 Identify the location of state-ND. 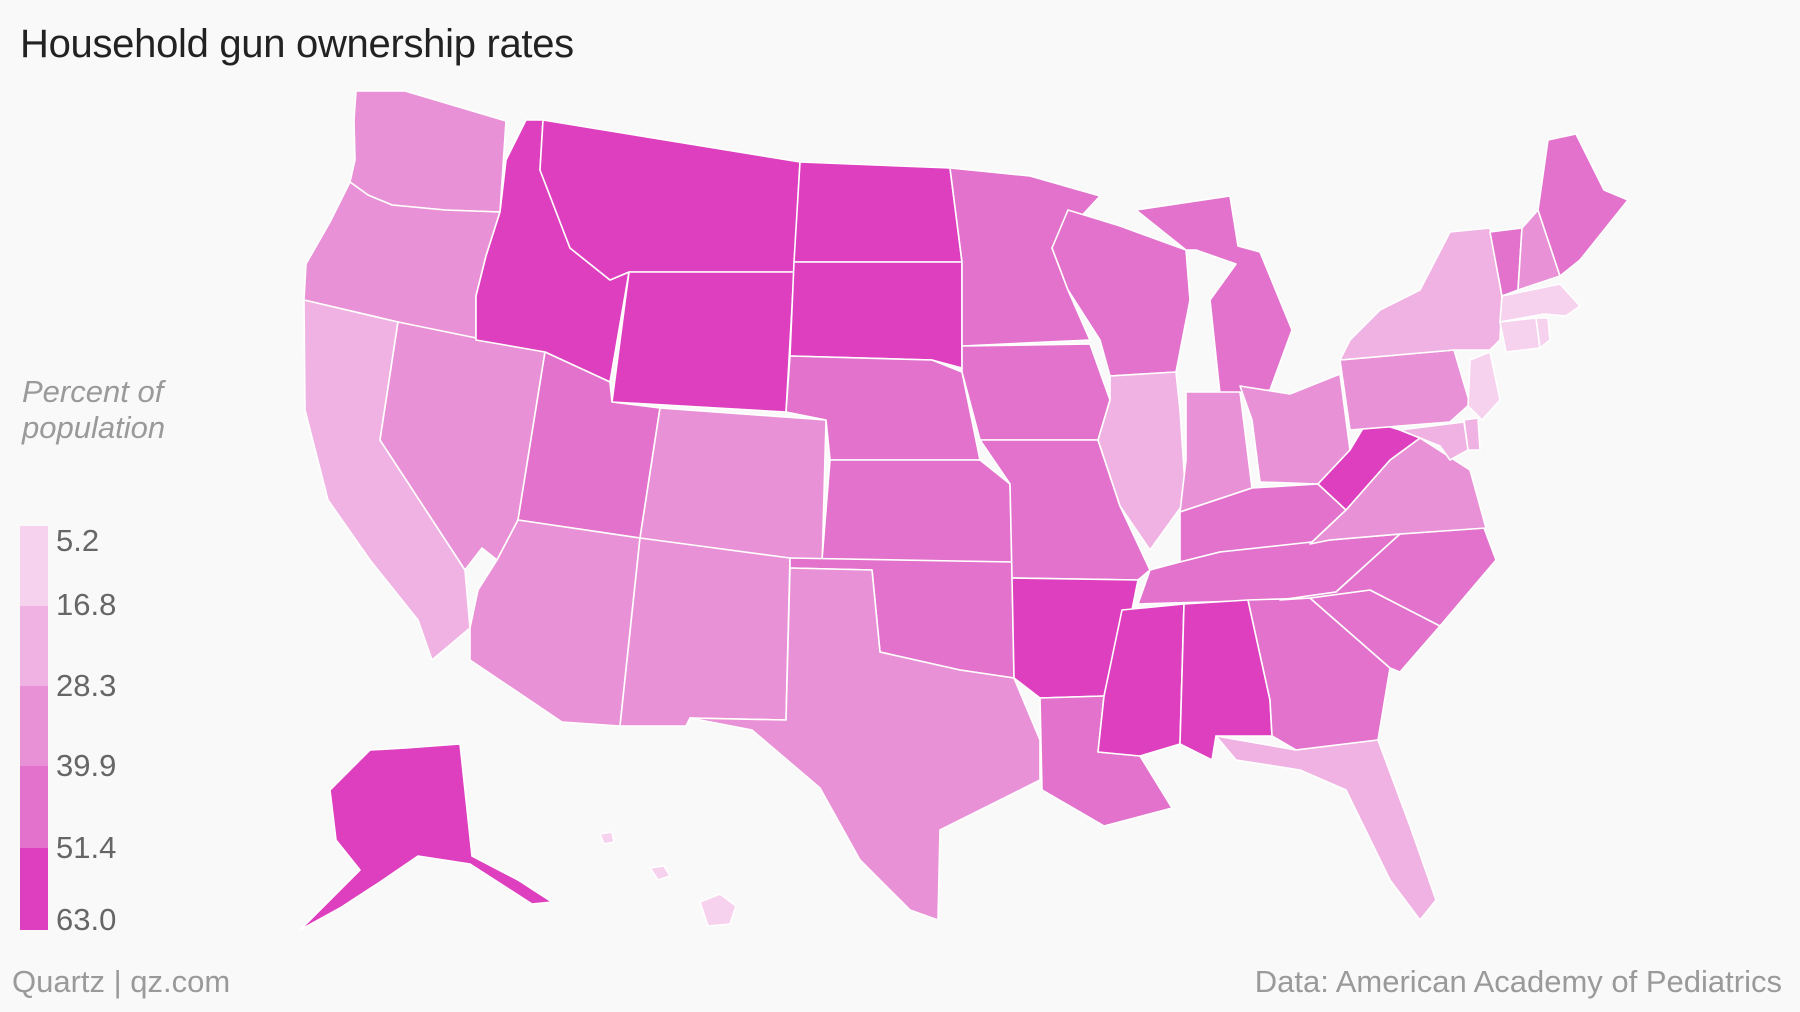
(878, 212).